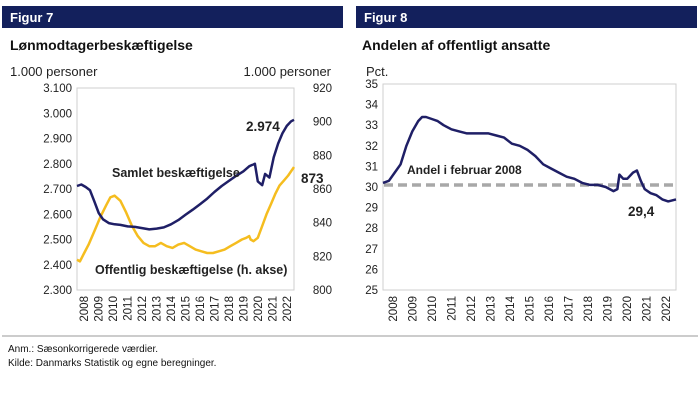 This screenshot has height=400, width=700. What do you see at coordinates (57, 215) in the screenshot?
I see `left-tick-label: 2.600` at bounding box center [57, 215].